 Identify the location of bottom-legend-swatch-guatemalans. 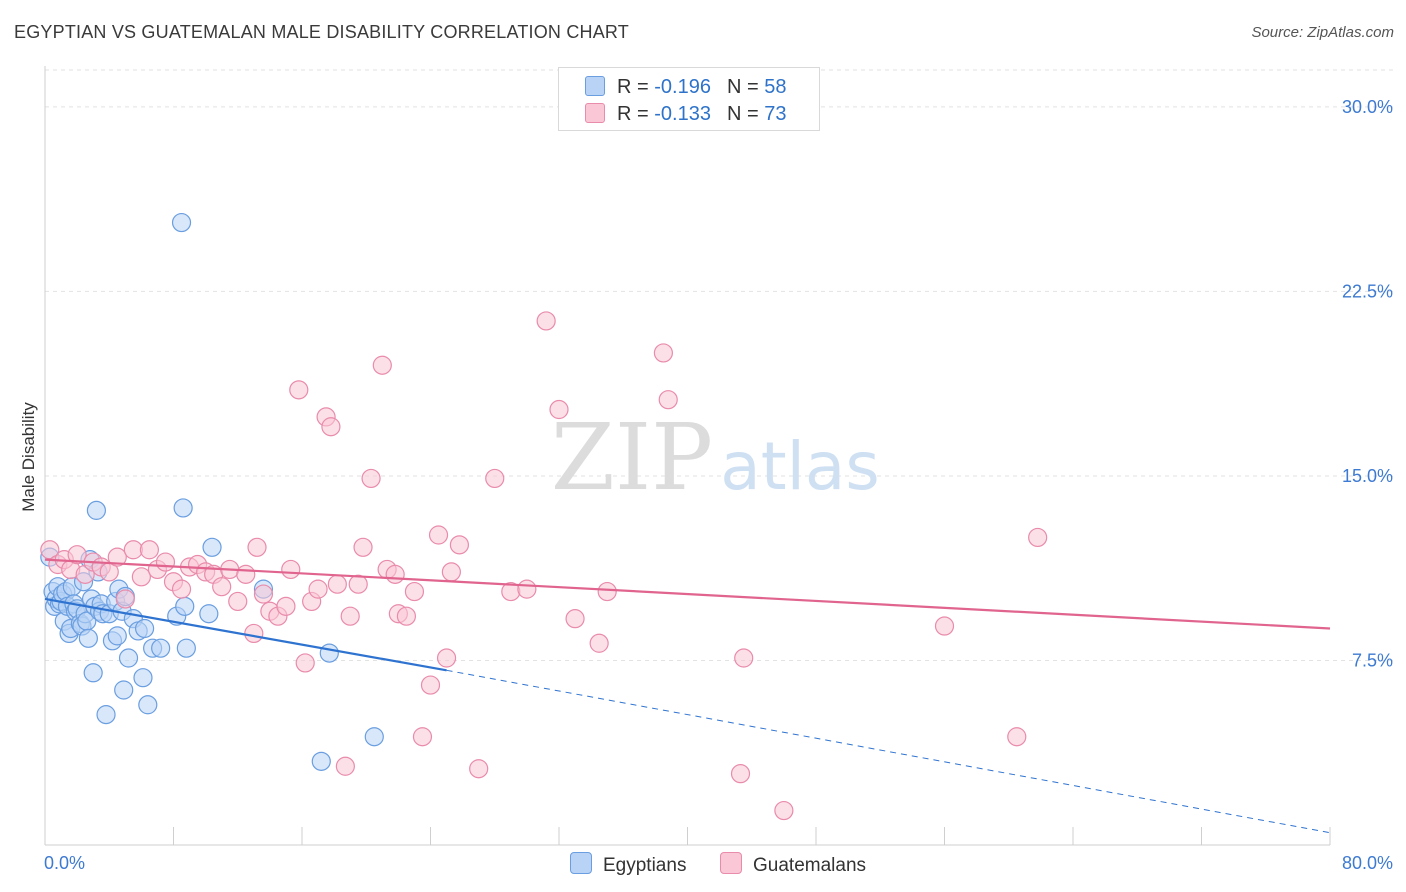
(731, 863).